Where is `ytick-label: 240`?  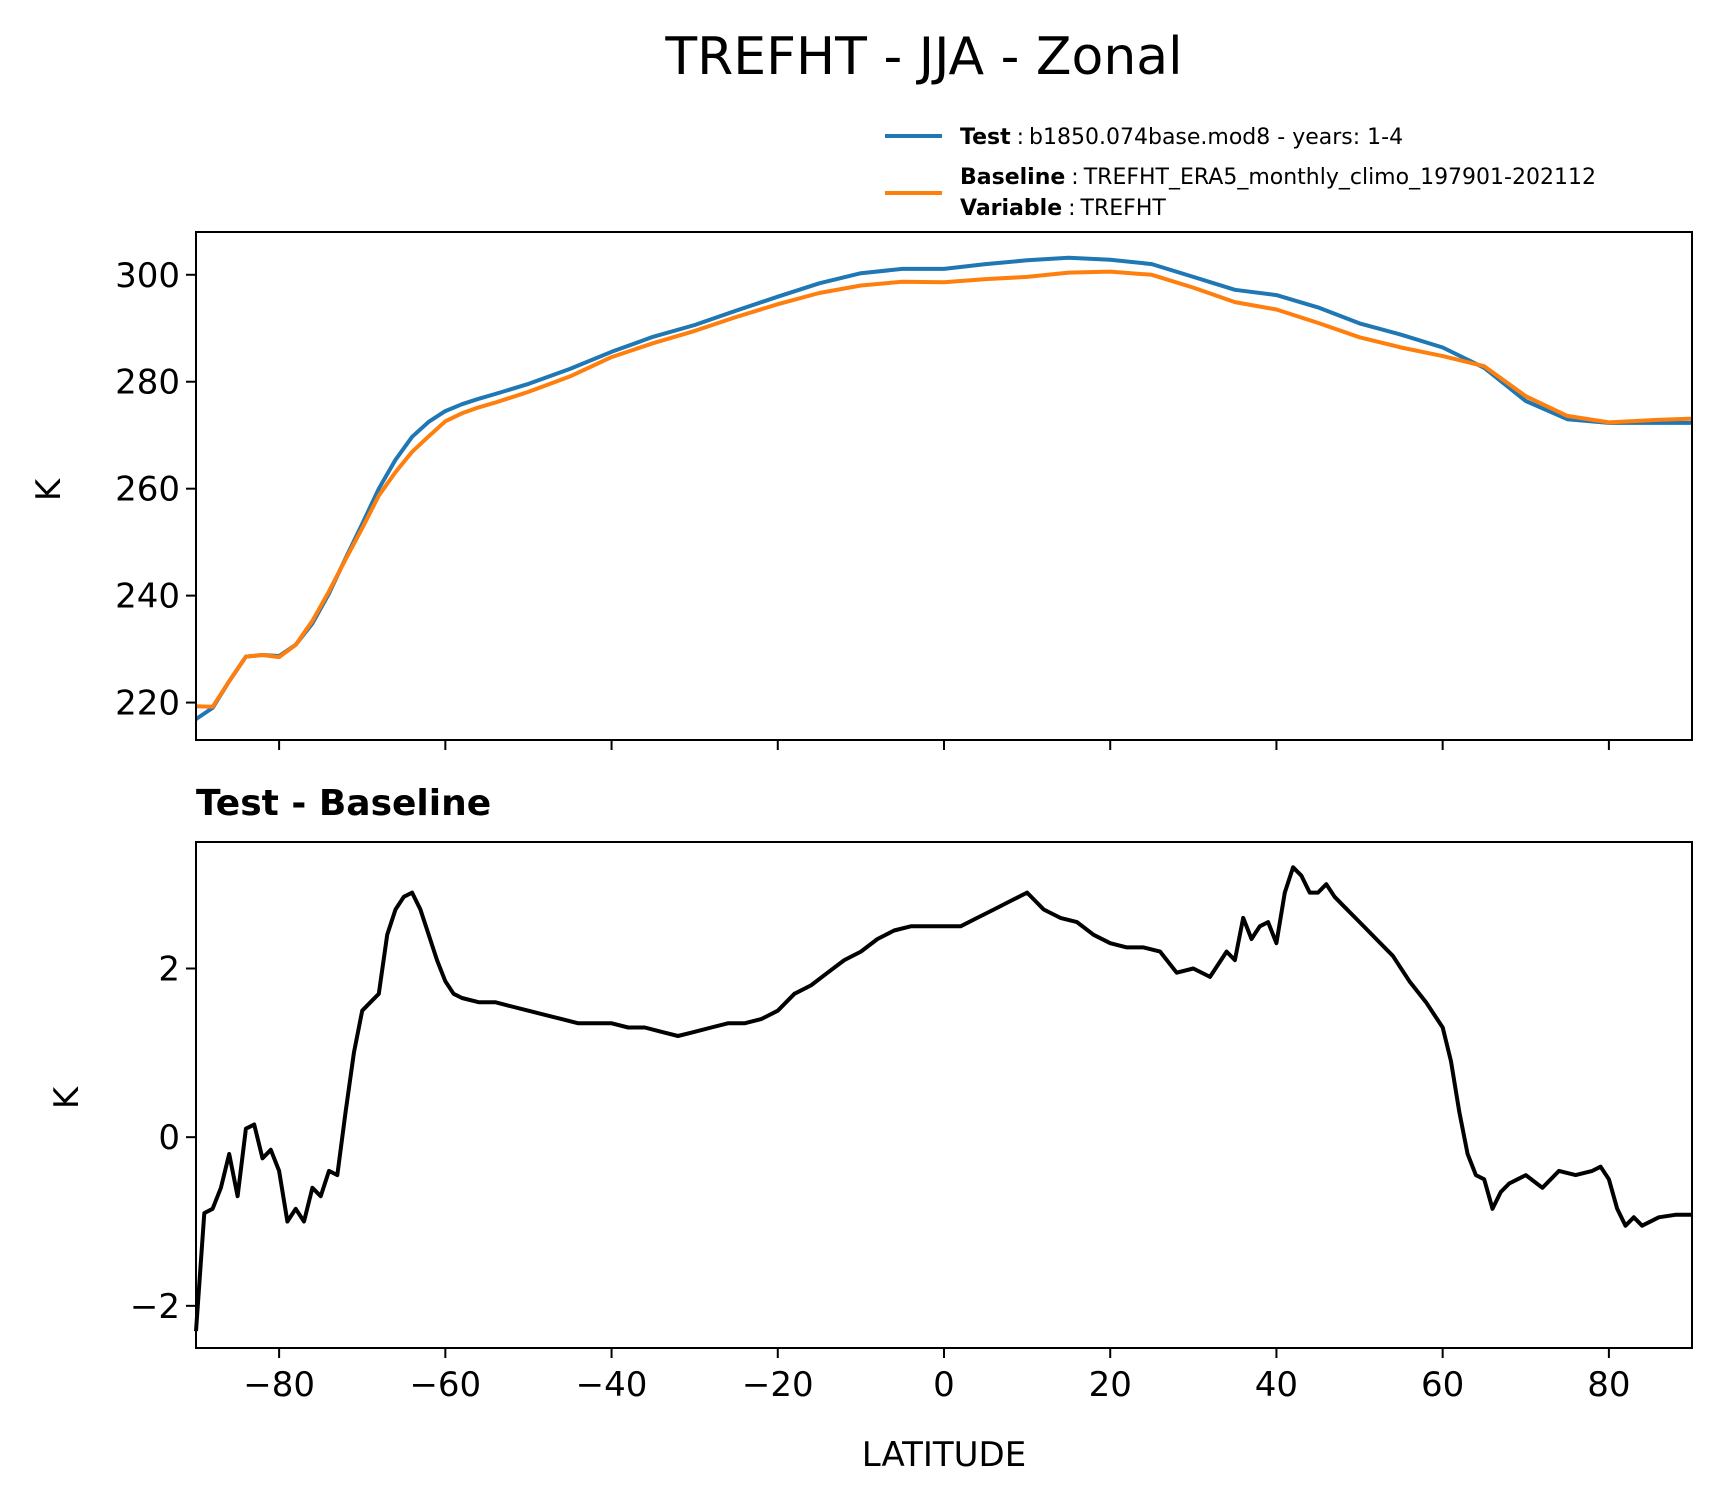 ytick-label: 240 is located at coordinates (147, 597).